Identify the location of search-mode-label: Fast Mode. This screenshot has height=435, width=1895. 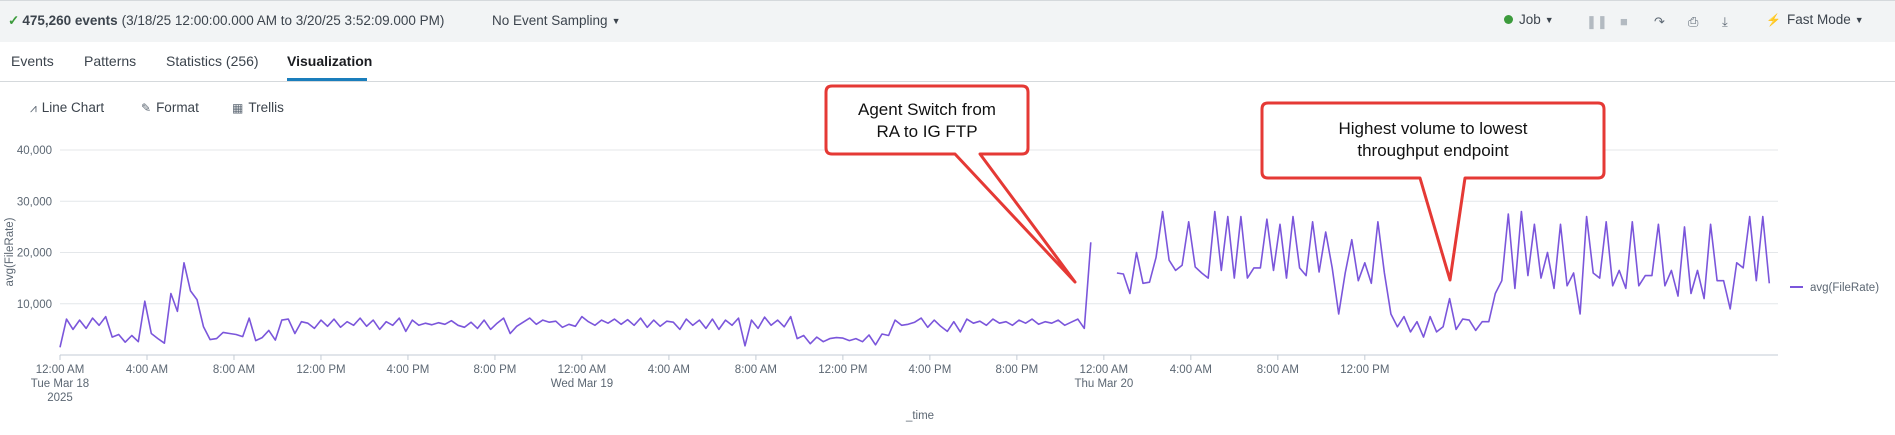
(1818, 19).